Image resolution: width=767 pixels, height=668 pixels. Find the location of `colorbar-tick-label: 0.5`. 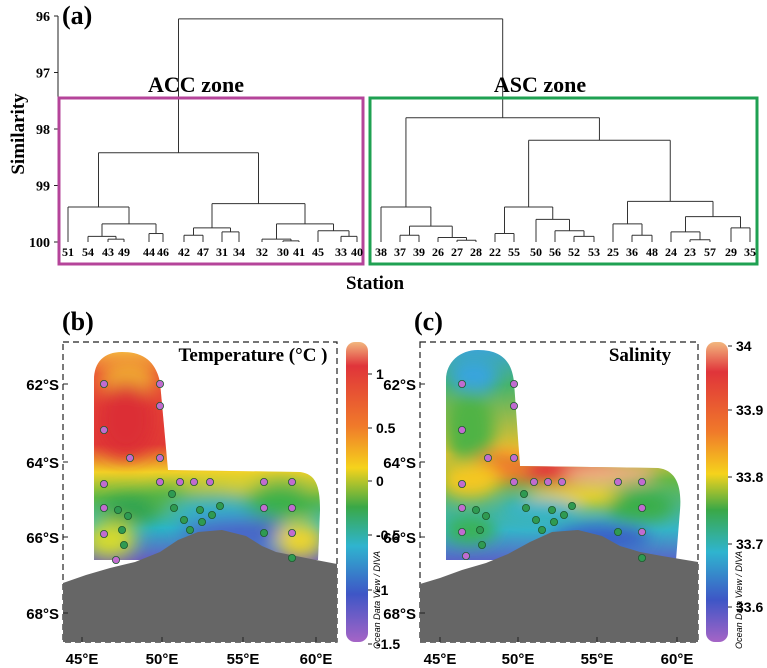

colorbar-tick-label: 0.5 is located at coordinates (386, 428).